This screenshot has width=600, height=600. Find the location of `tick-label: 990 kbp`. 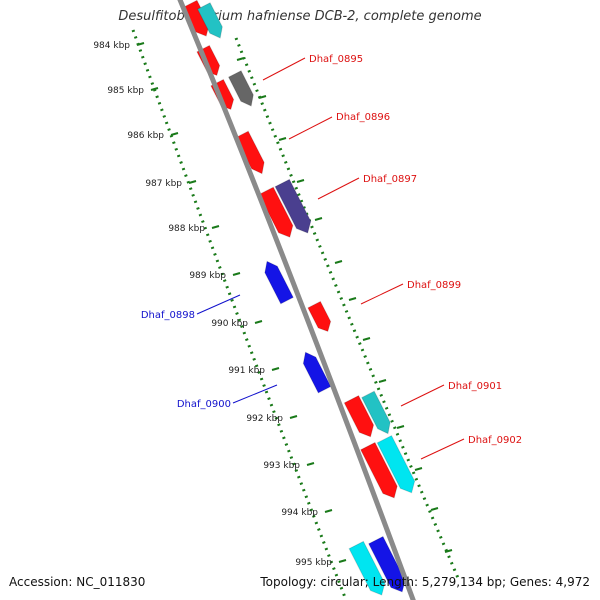

tick-label: 990 kbp is located at coordinates (229, 324).